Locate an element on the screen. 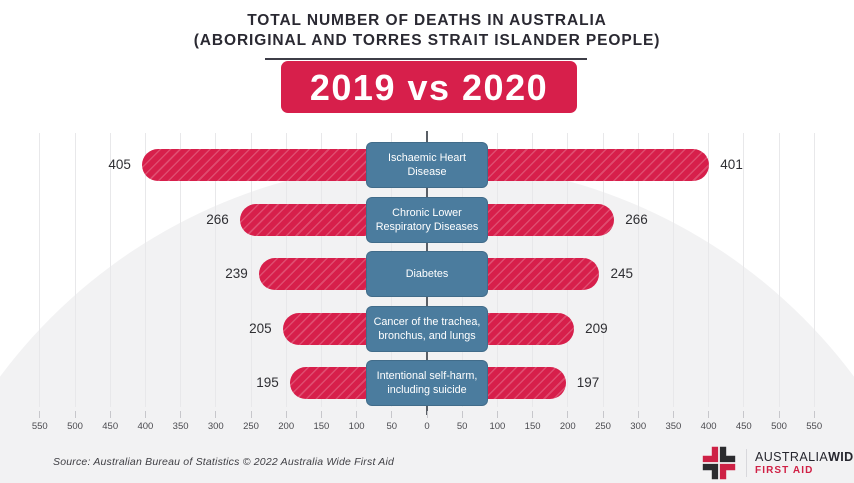 The width and height of the screenshot is (854, 483). bar-value-right: 197 is located at coordinates (588, 382).